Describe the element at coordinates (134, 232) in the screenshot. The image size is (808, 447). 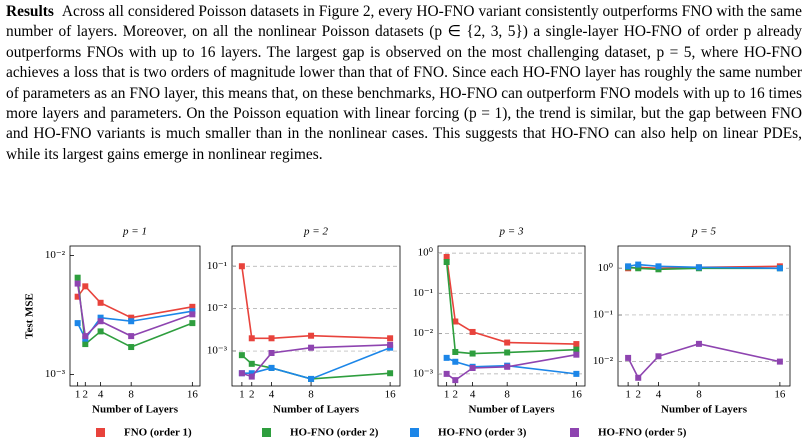
I see `panel-title: p = 1` at that location.